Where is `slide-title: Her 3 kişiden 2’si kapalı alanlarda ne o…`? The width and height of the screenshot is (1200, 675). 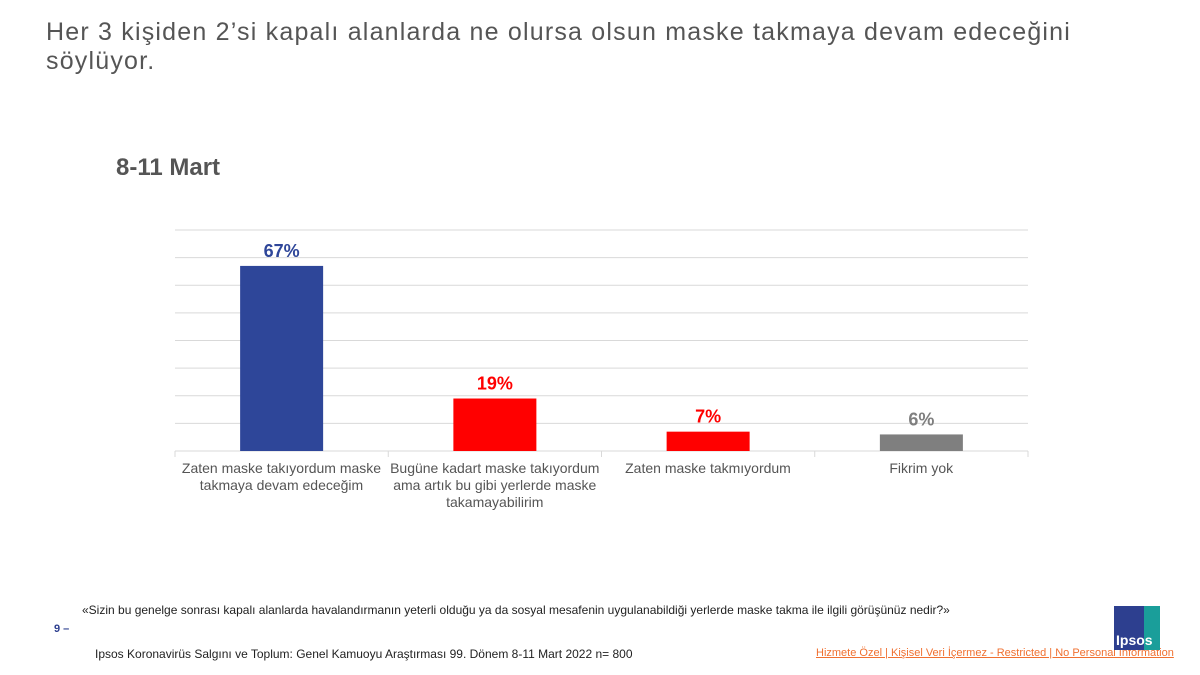
slide-title: Her 3 kişiden 2’si kapalı alanlarda ne o… is located at coordinates (559, 46).